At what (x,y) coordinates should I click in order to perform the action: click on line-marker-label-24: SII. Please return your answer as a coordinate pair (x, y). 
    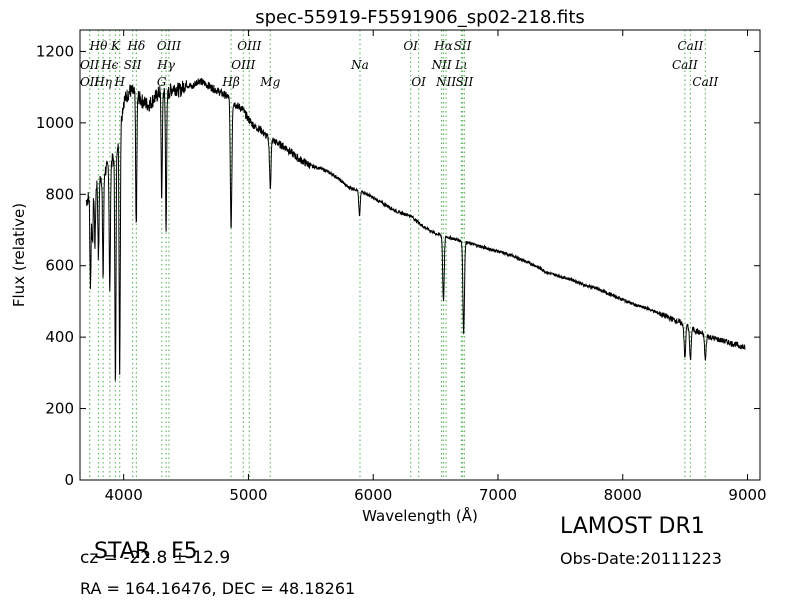
    Looking at the image, I should click on (465, 82).